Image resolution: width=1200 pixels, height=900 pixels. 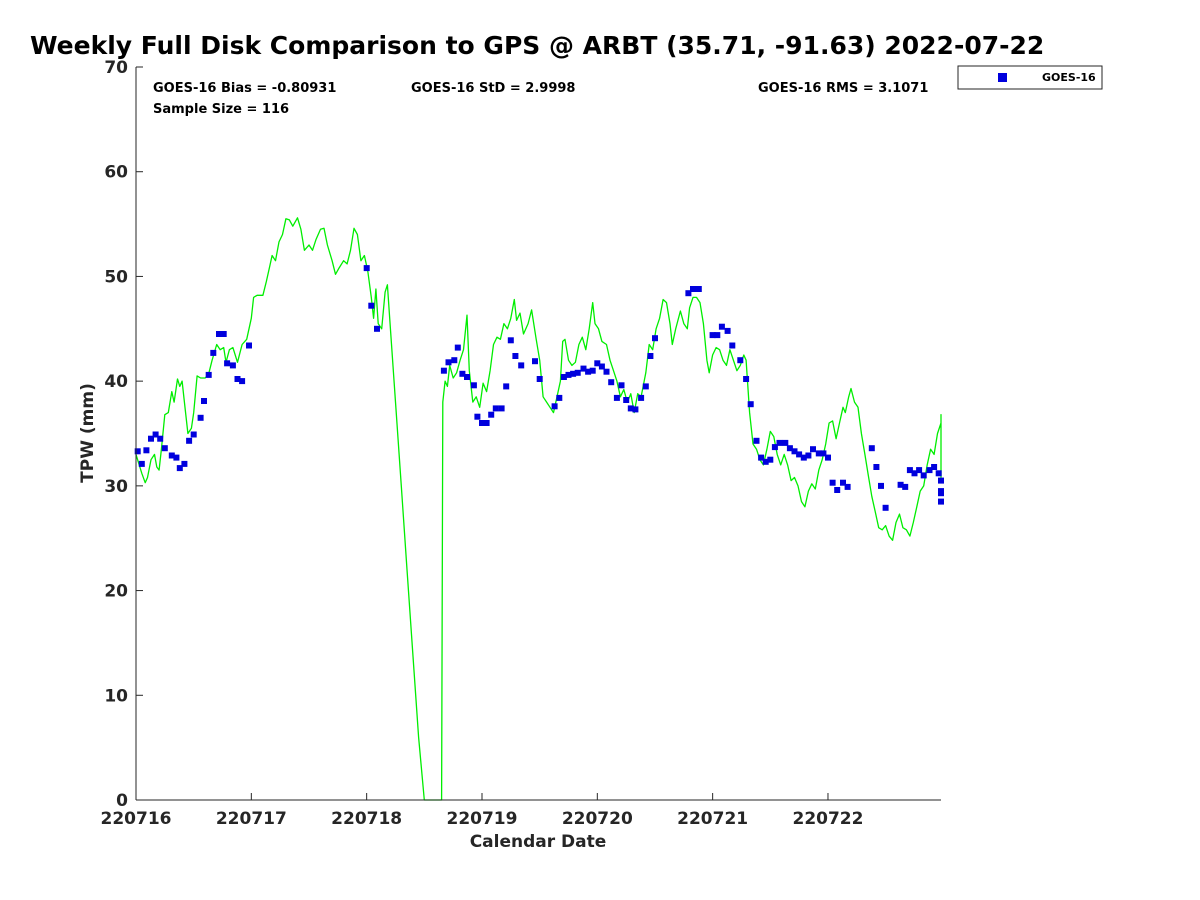 What do you see at coordinates (843, 88) in the screenshot?
I see `rms-annotation: GOES-16 RMS = 3.1071` at bounding box center [843, 88].